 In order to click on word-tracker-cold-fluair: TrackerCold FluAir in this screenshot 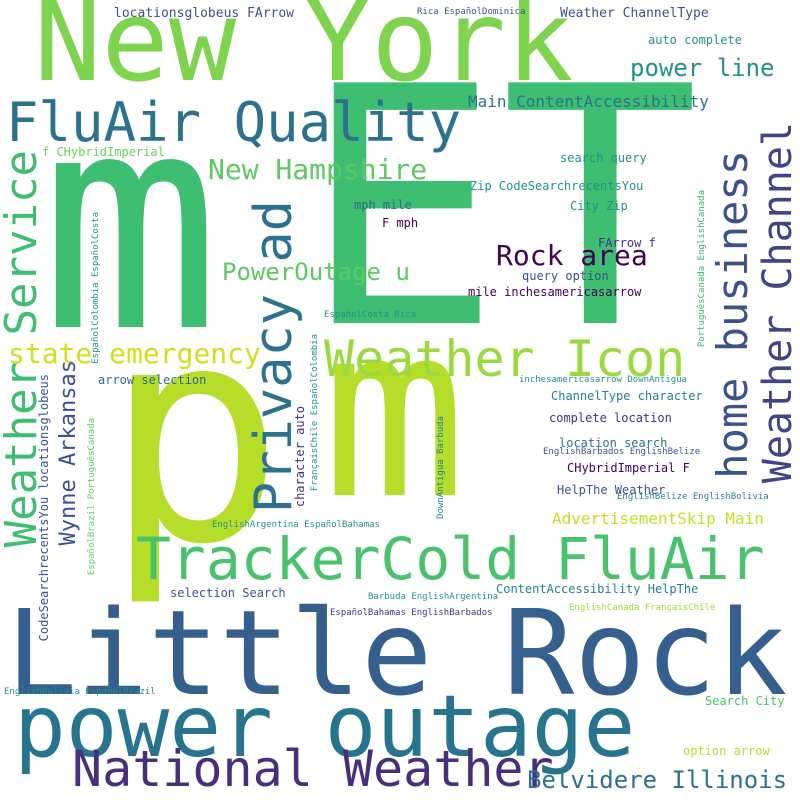, I will do `click(450, 559)`.